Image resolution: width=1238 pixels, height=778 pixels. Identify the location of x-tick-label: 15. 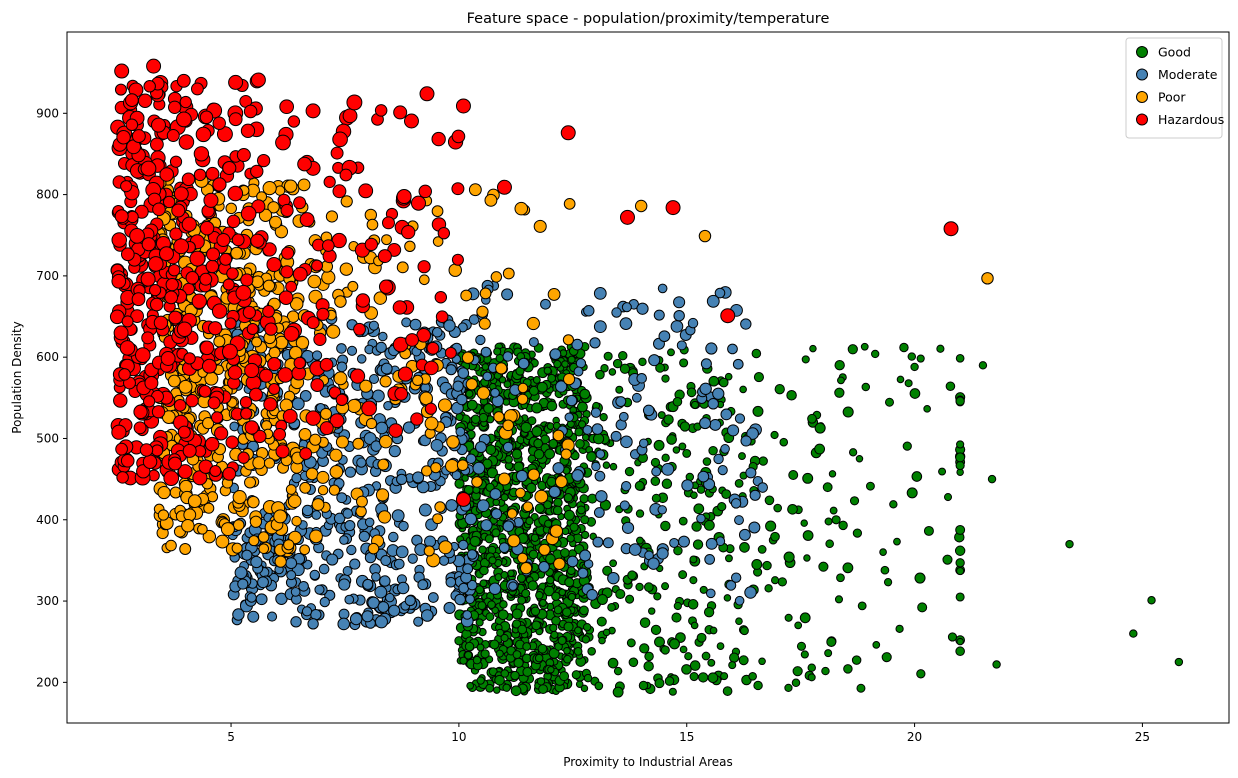
(686, 737).